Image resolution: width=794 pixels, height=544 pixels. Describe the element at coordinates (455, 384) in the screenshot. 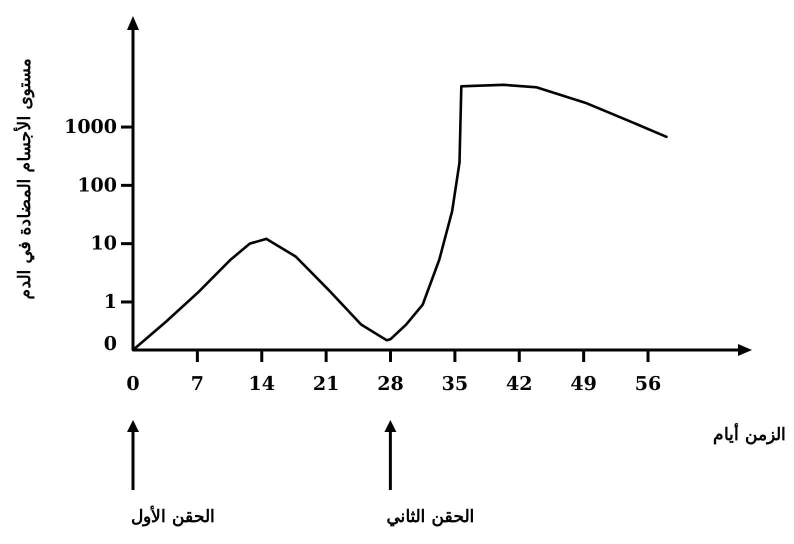

I see `x-tick-label: 35` at that location.